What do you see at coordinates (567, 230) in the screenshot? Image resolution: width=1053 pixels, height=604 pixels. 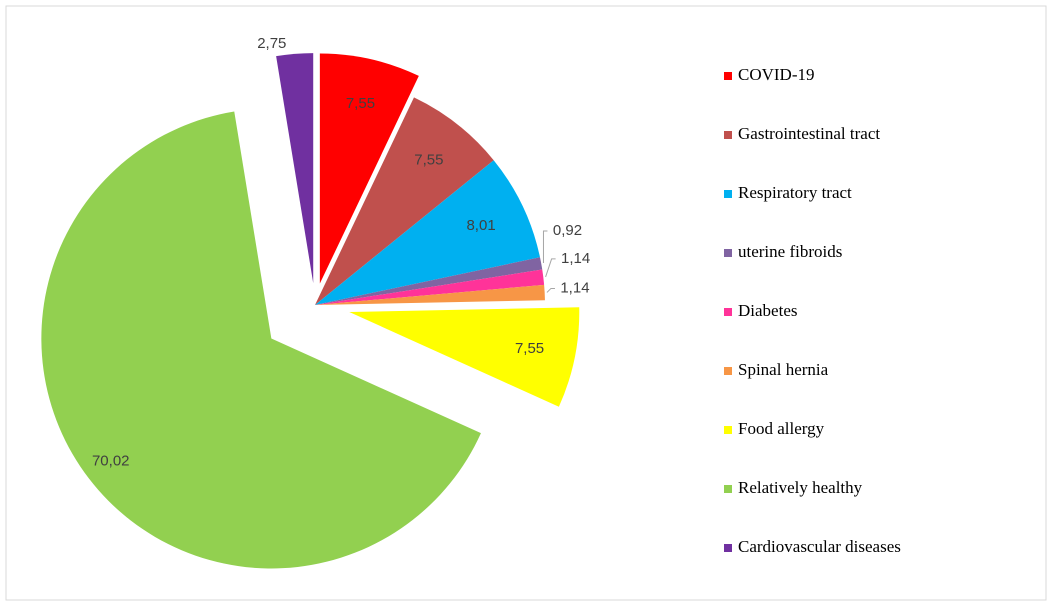 I see `value-label: 0,92` at bounding box center [567, 230].